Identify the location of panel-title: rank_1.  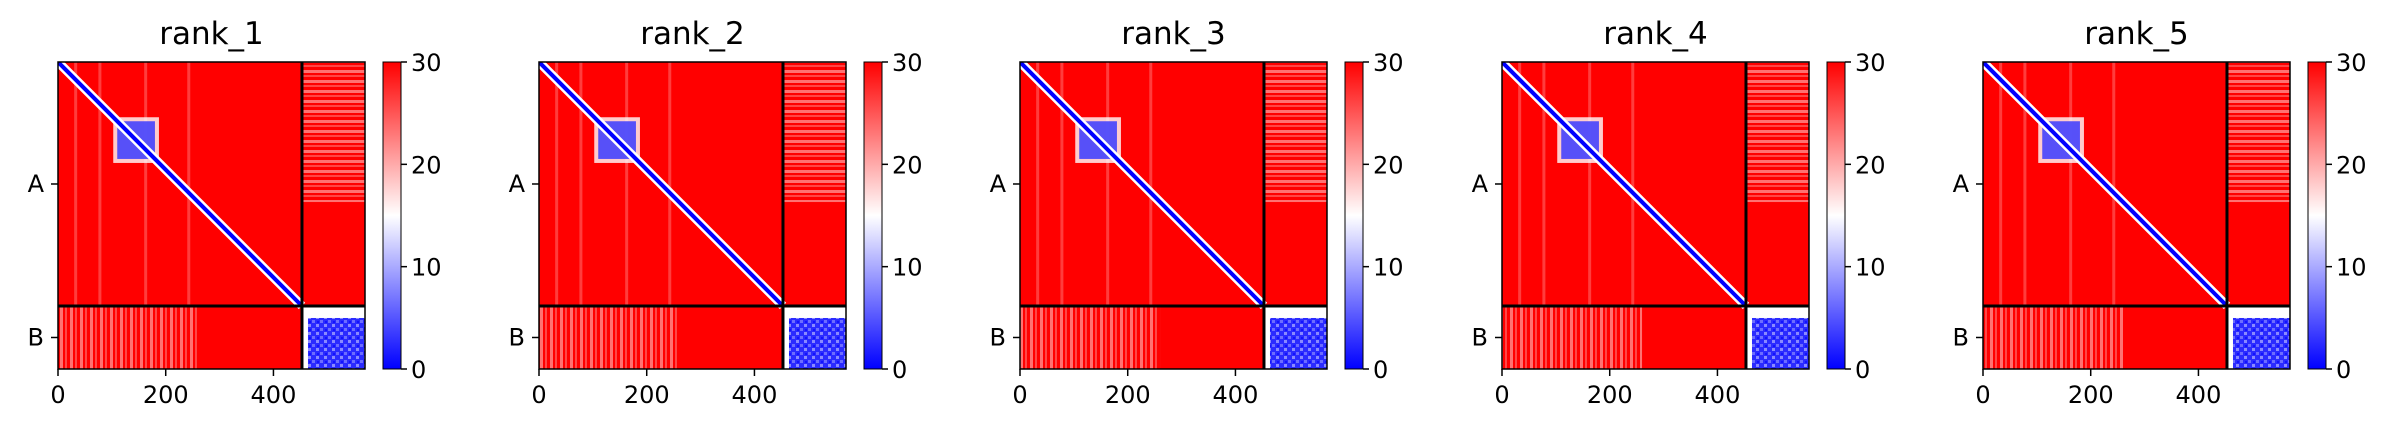
(211, 34).